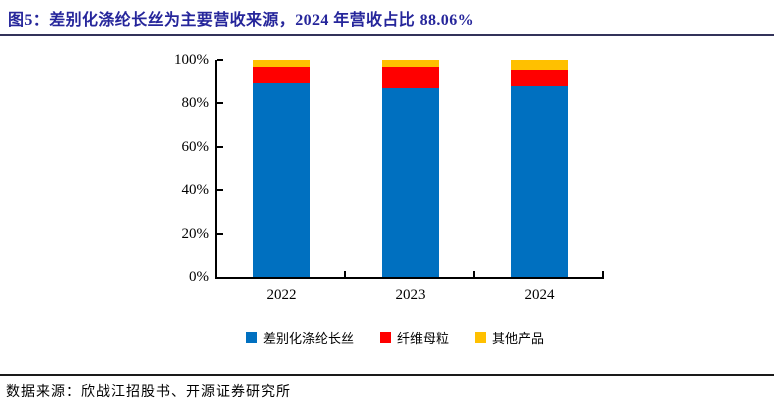 The height and width of the screenshot is (405, 774). I want to click on y-tick-label: 40%, so click(195, 190).